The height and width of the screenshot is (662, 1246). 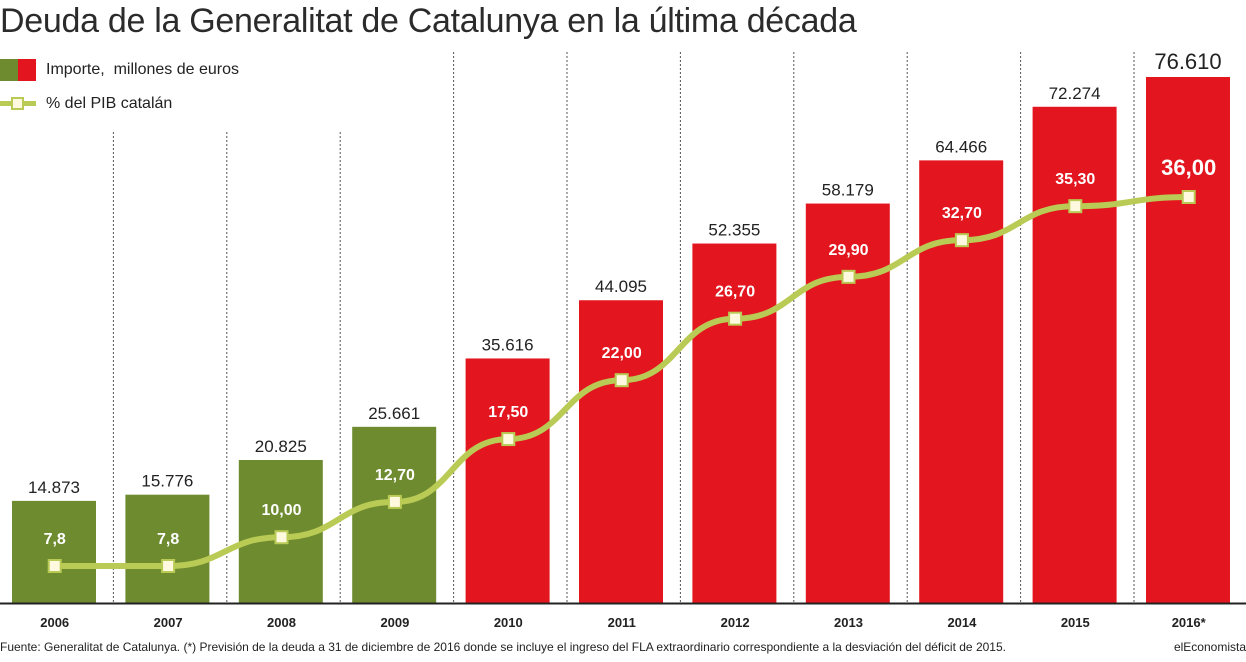 I want to click on bar-value-label: 15.776, so click(x=167, y=481).